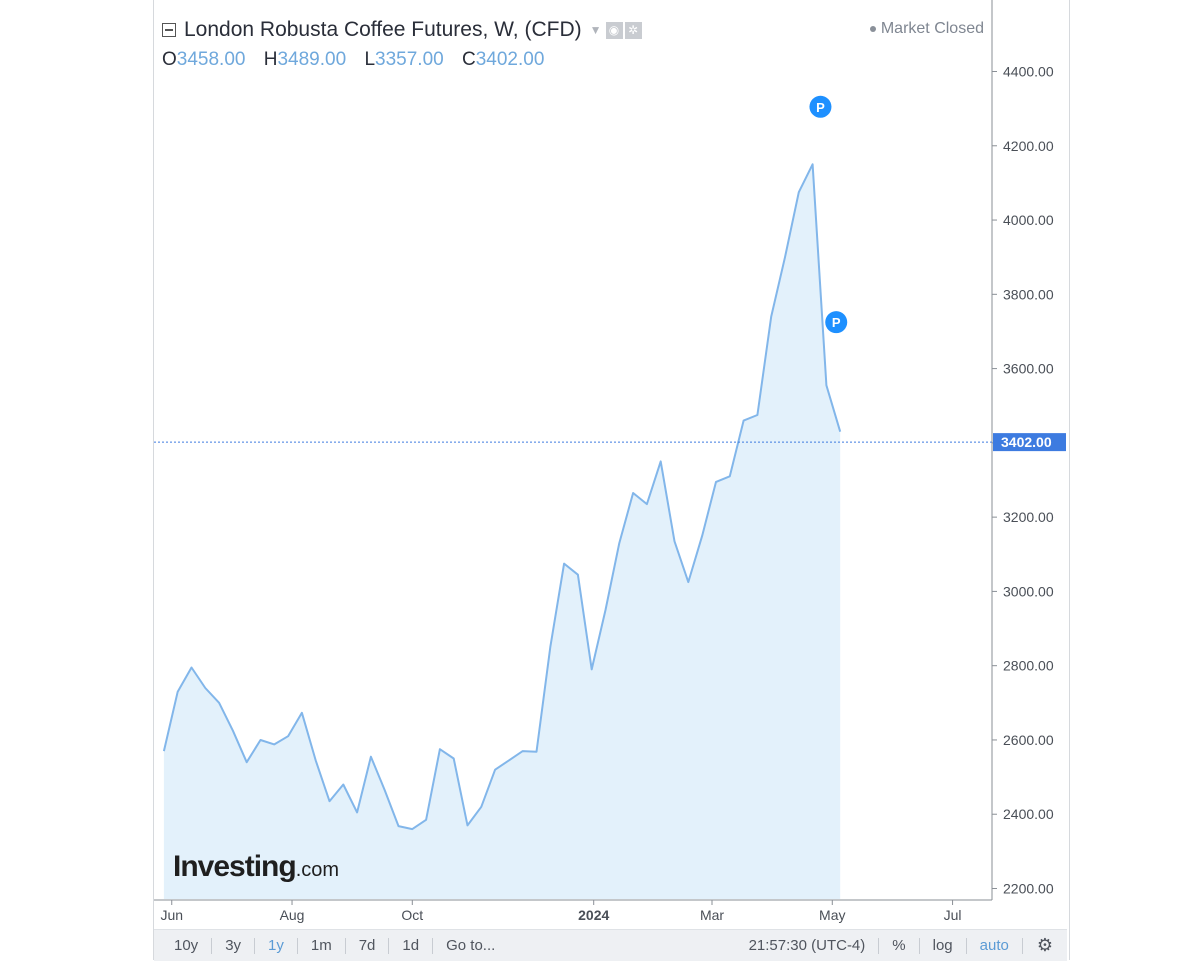  What do you see at coordinates (276, 945) in the screenshot?
I see `range-button-1y: 1y` at bounding box center [276, 945].